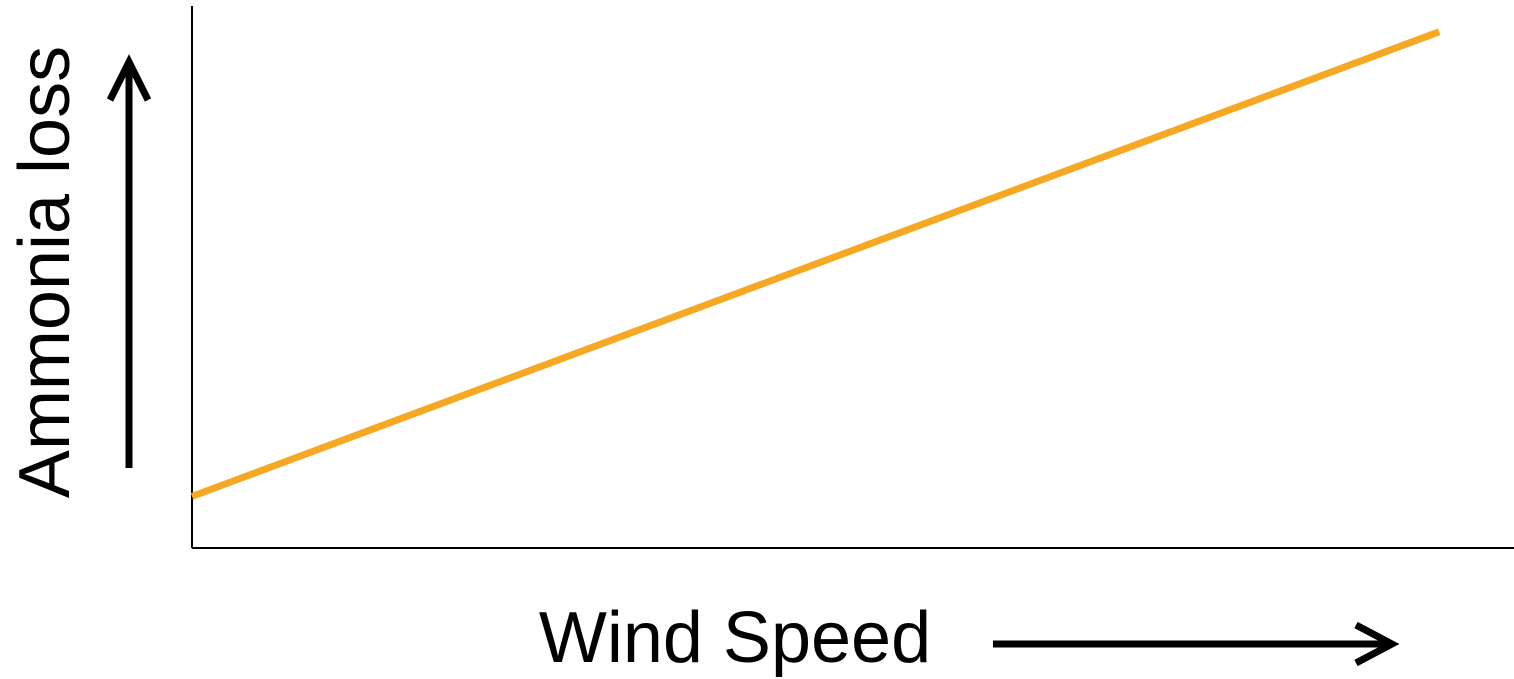 The image size is (1514, 679). I want to click on x-direction-arrow, so click(1196, 644).